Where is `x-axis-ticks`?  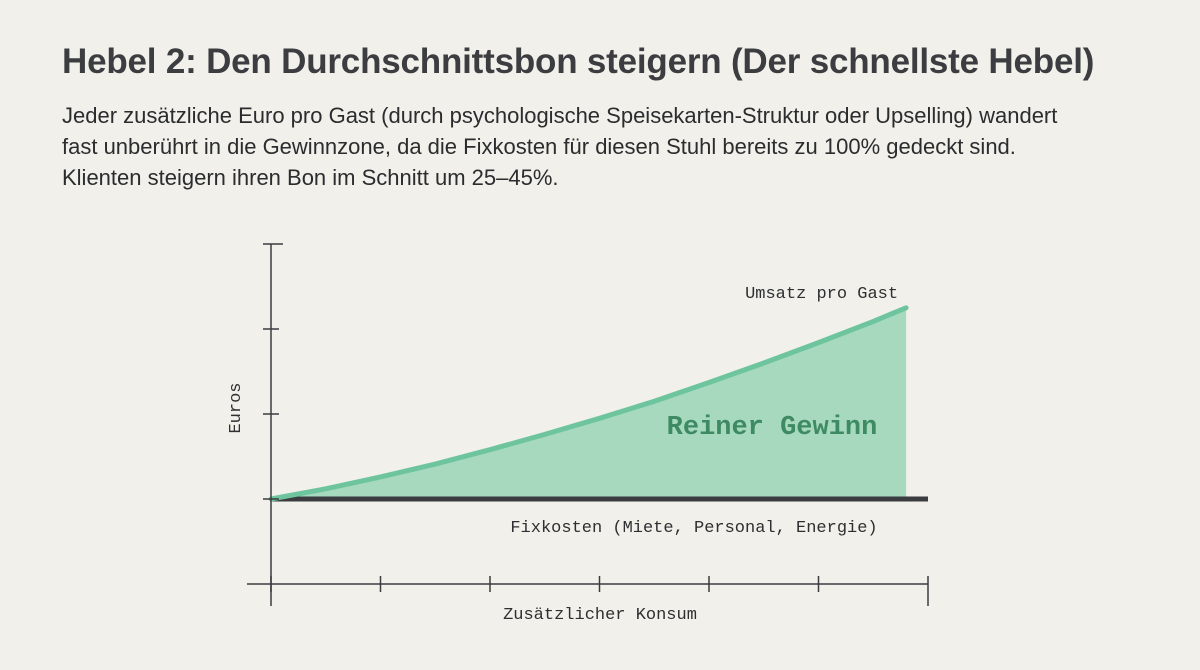
x-axis-ticks is located at coordinates (599, 591).